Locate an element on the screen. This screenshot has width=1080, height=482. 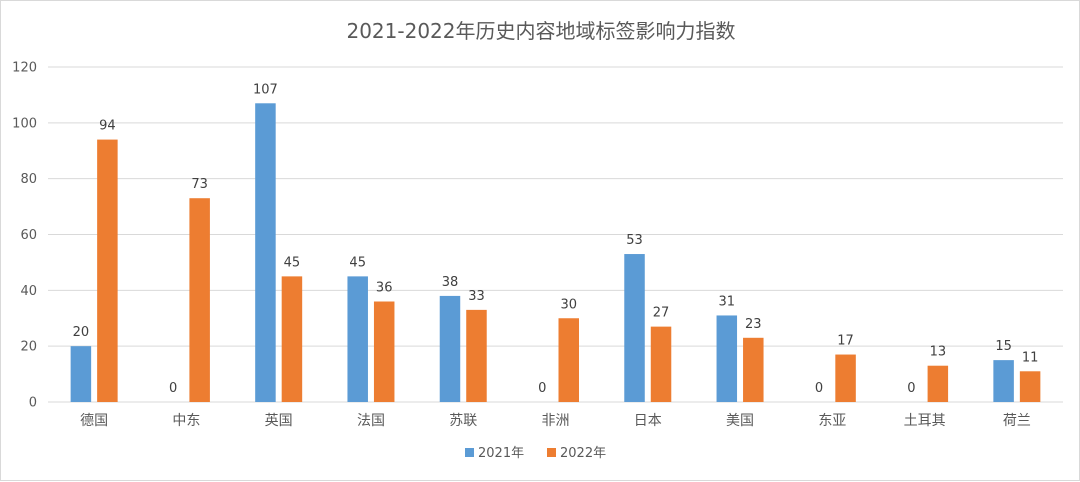
x-tick-label: 非洲 is located at coordinates (556, 421).